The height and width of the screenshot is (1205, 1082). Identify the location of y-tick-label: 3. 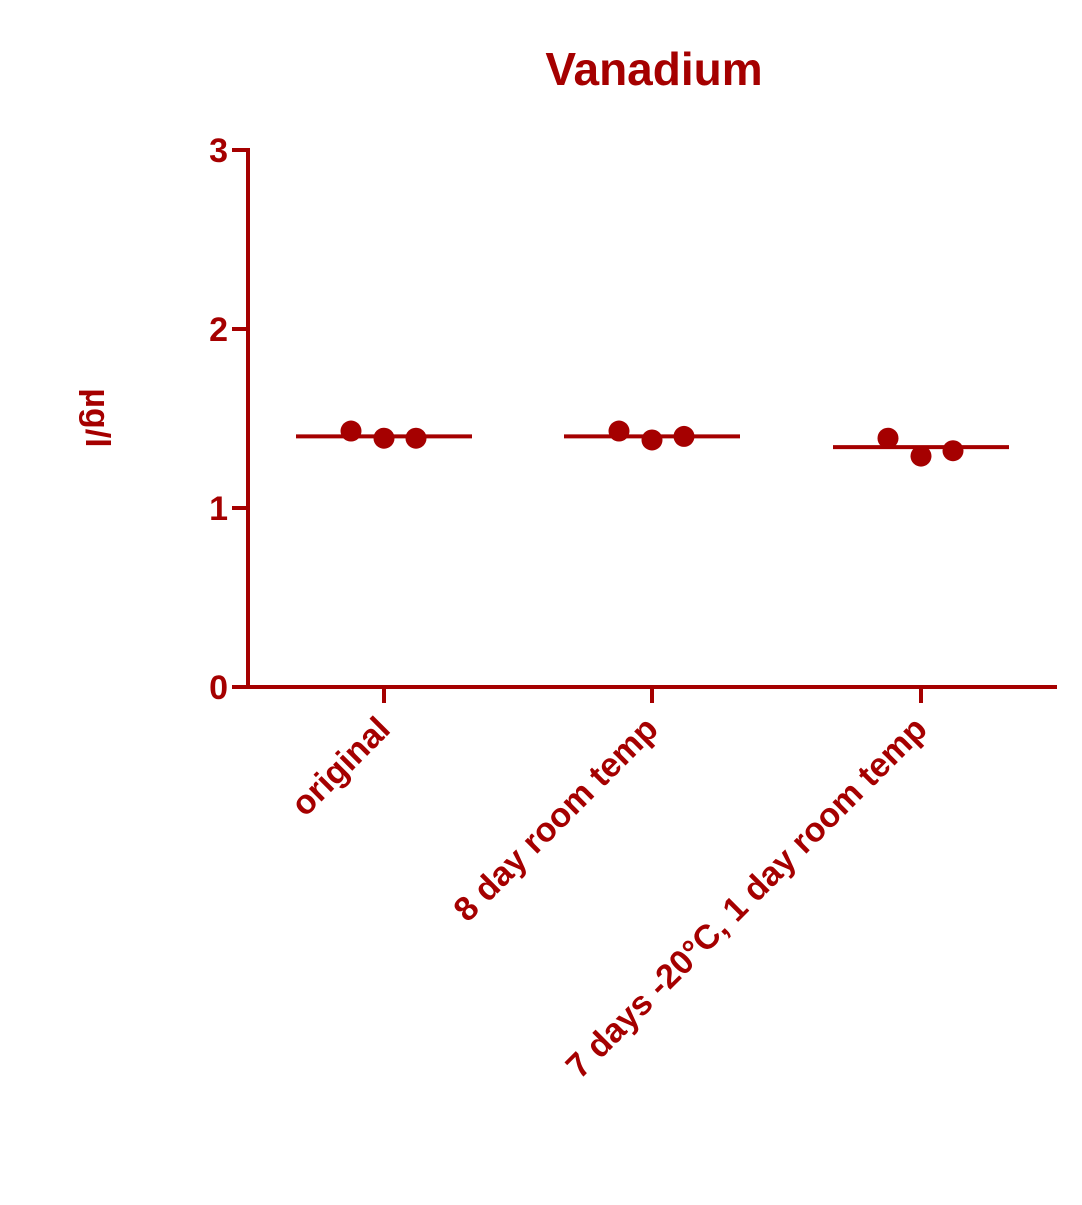
(218, 151).